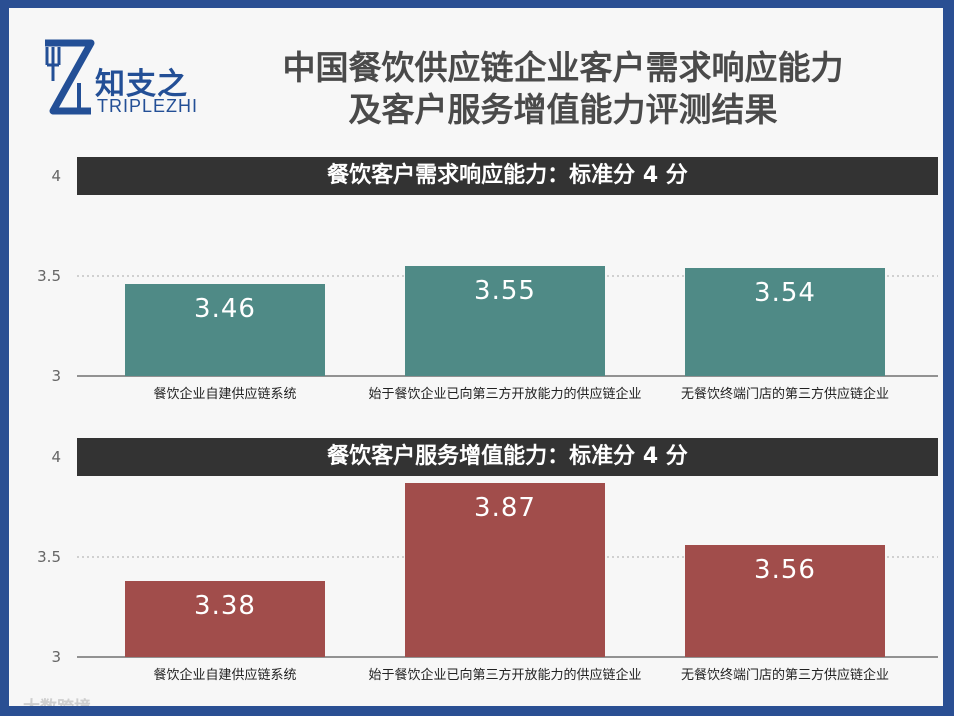 Image resolution: width=954 pixels, height=716 pixels. What do you see at coordinates (225, 309) in the screenshot?
I see `bar-value-label: 3.46` at bounding box center [225, 309].